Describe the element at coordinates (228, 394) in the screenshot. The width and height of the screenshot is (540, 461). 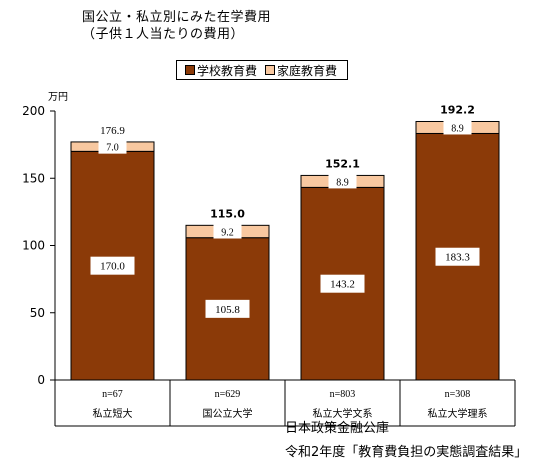
I see `sample-size-label: n=629` at that location.